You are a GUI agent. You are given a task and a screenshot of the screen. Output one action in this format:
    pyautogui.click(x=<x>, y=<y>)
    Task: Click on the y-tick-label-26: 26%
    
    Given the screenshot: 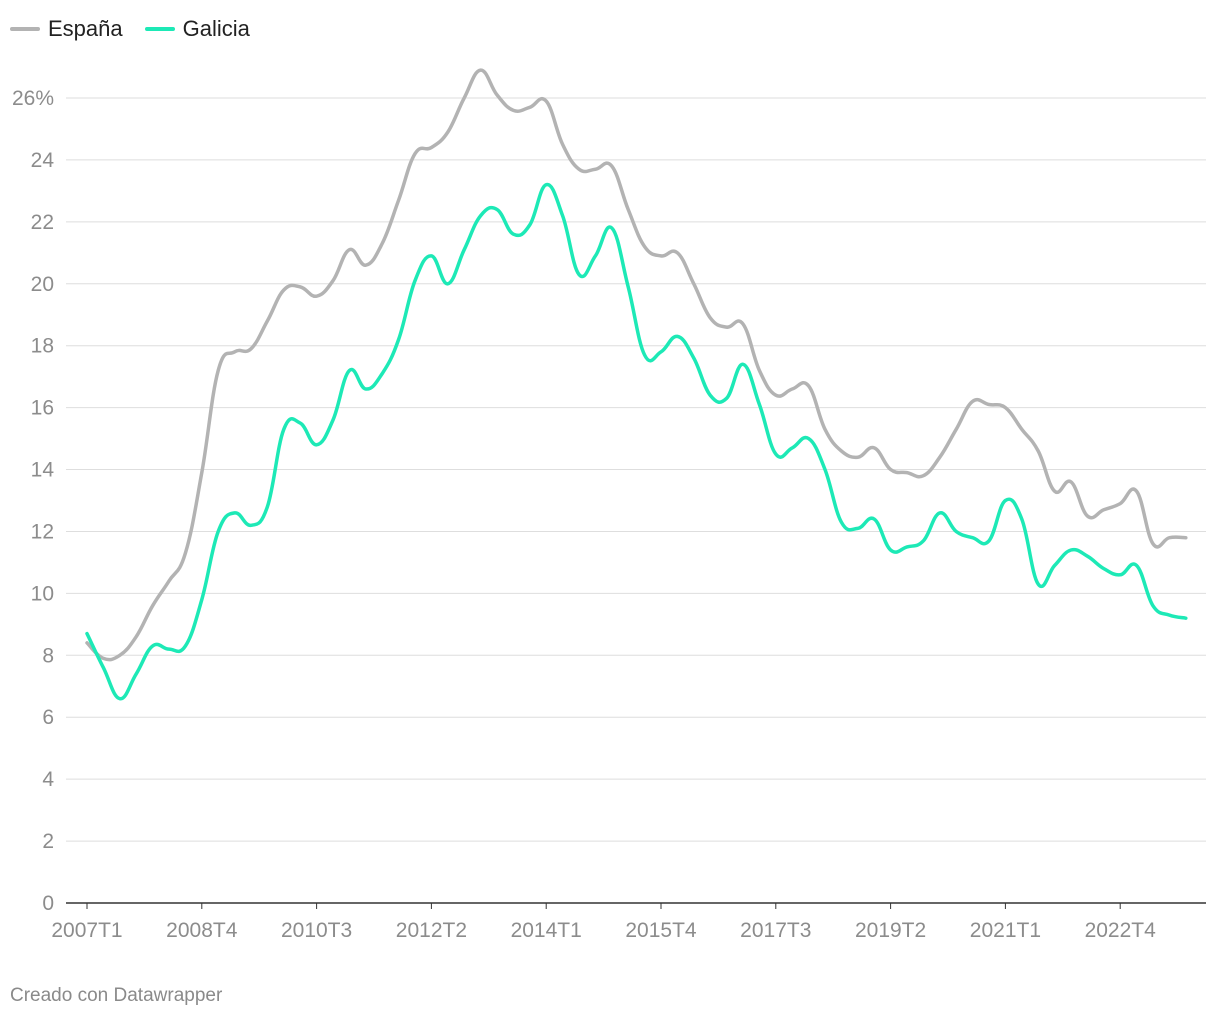 What is the action you would take?
    pyautogui.click(x=33, y=98)
    